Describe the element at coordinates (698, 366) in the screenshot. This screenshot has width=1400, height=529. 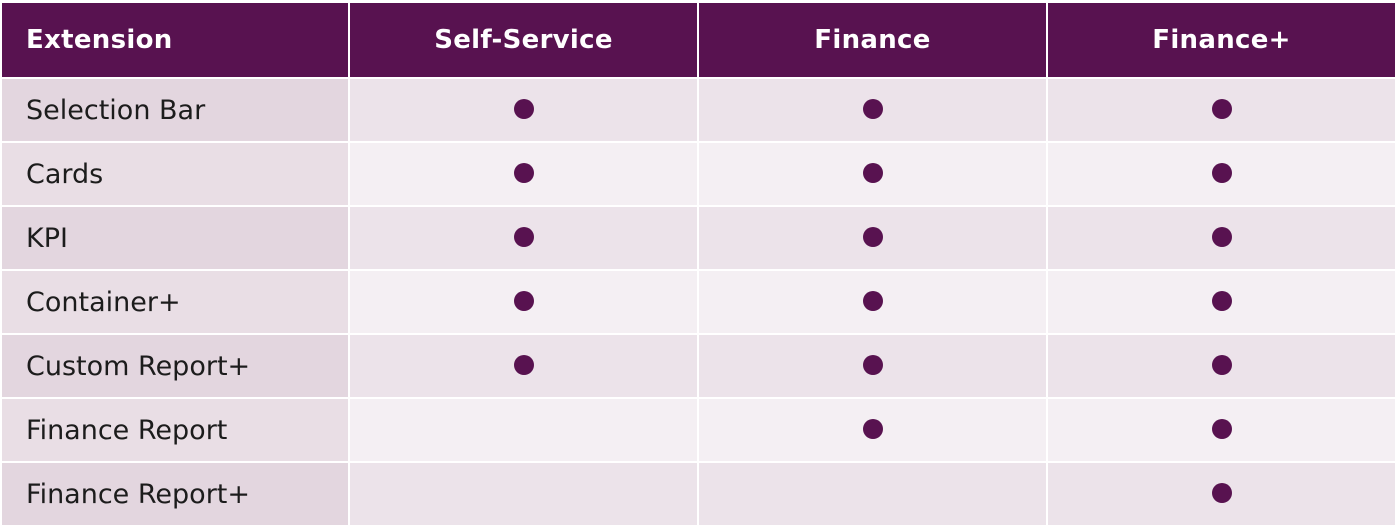
I see `table-row: Custom Report+` at that location.